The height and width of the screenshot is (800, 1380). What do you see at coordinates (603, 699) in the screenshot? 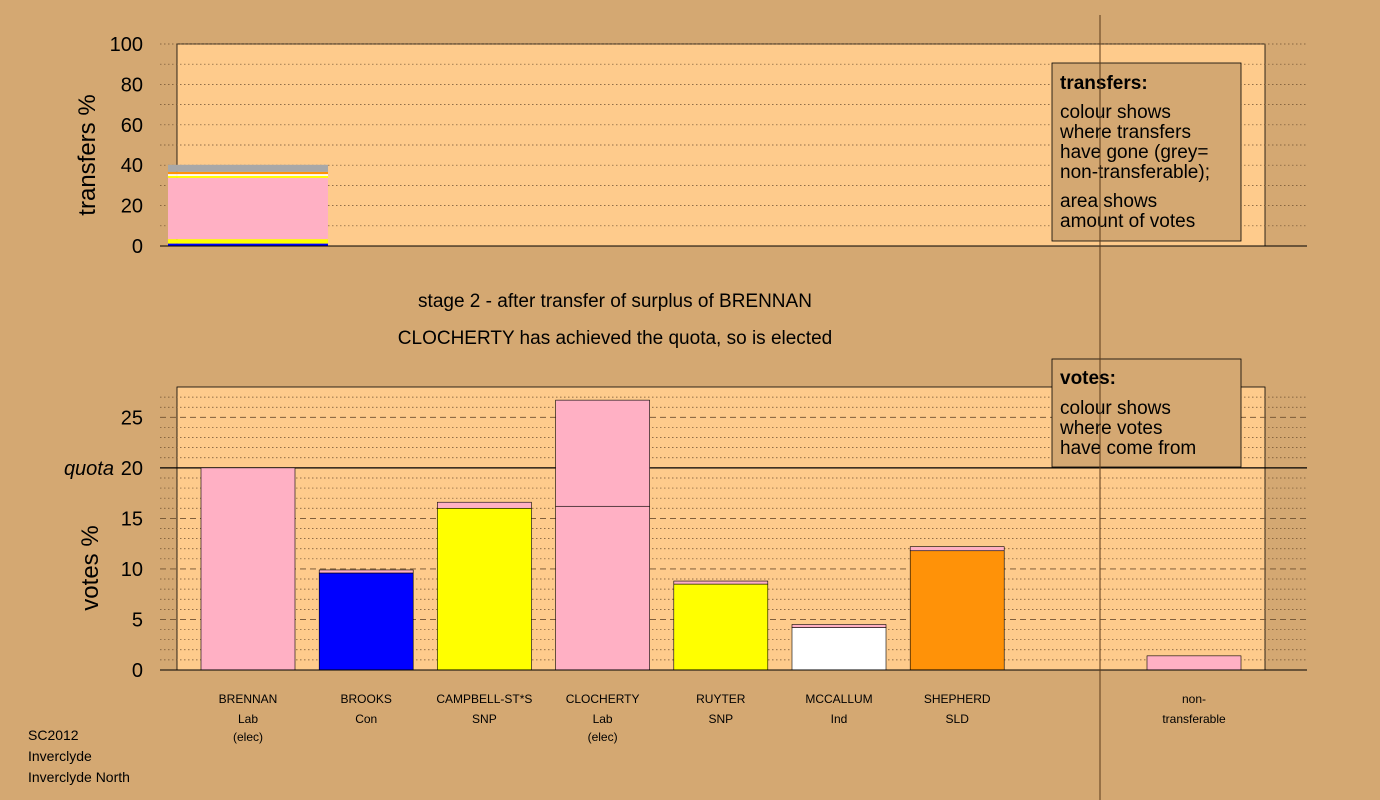
I see `candidate-name: CLOCHERTY` at bounding box center [603, 699].